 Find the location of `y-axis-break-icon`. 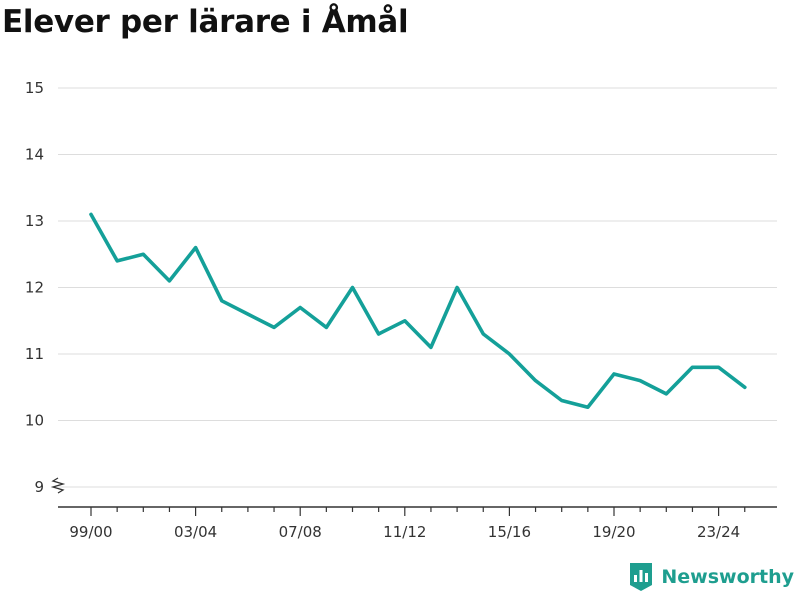

y-axis-break-icon is located at coordinates (58, 485).